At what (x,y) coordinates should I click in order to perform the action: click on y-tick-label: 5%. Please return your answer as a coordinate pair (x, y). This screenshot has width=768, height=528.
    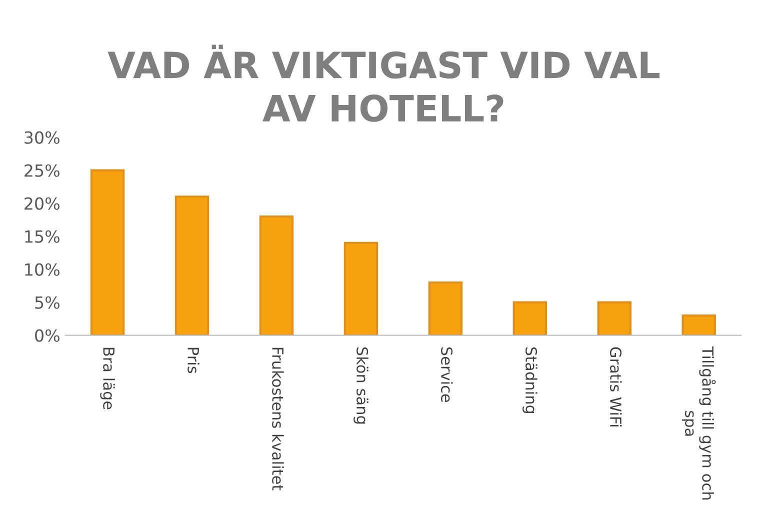
    Looking at the image, I should click on (47, 302).